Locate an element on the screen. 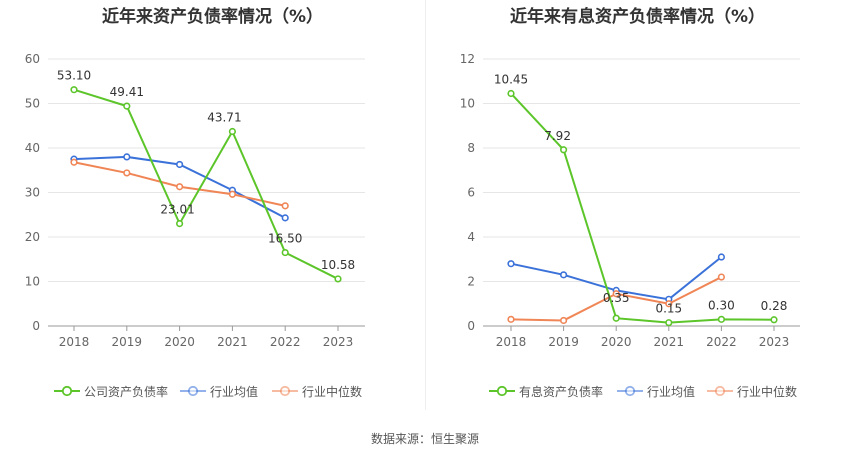  data-label: 7.92 is located at coordinates (557, 136).